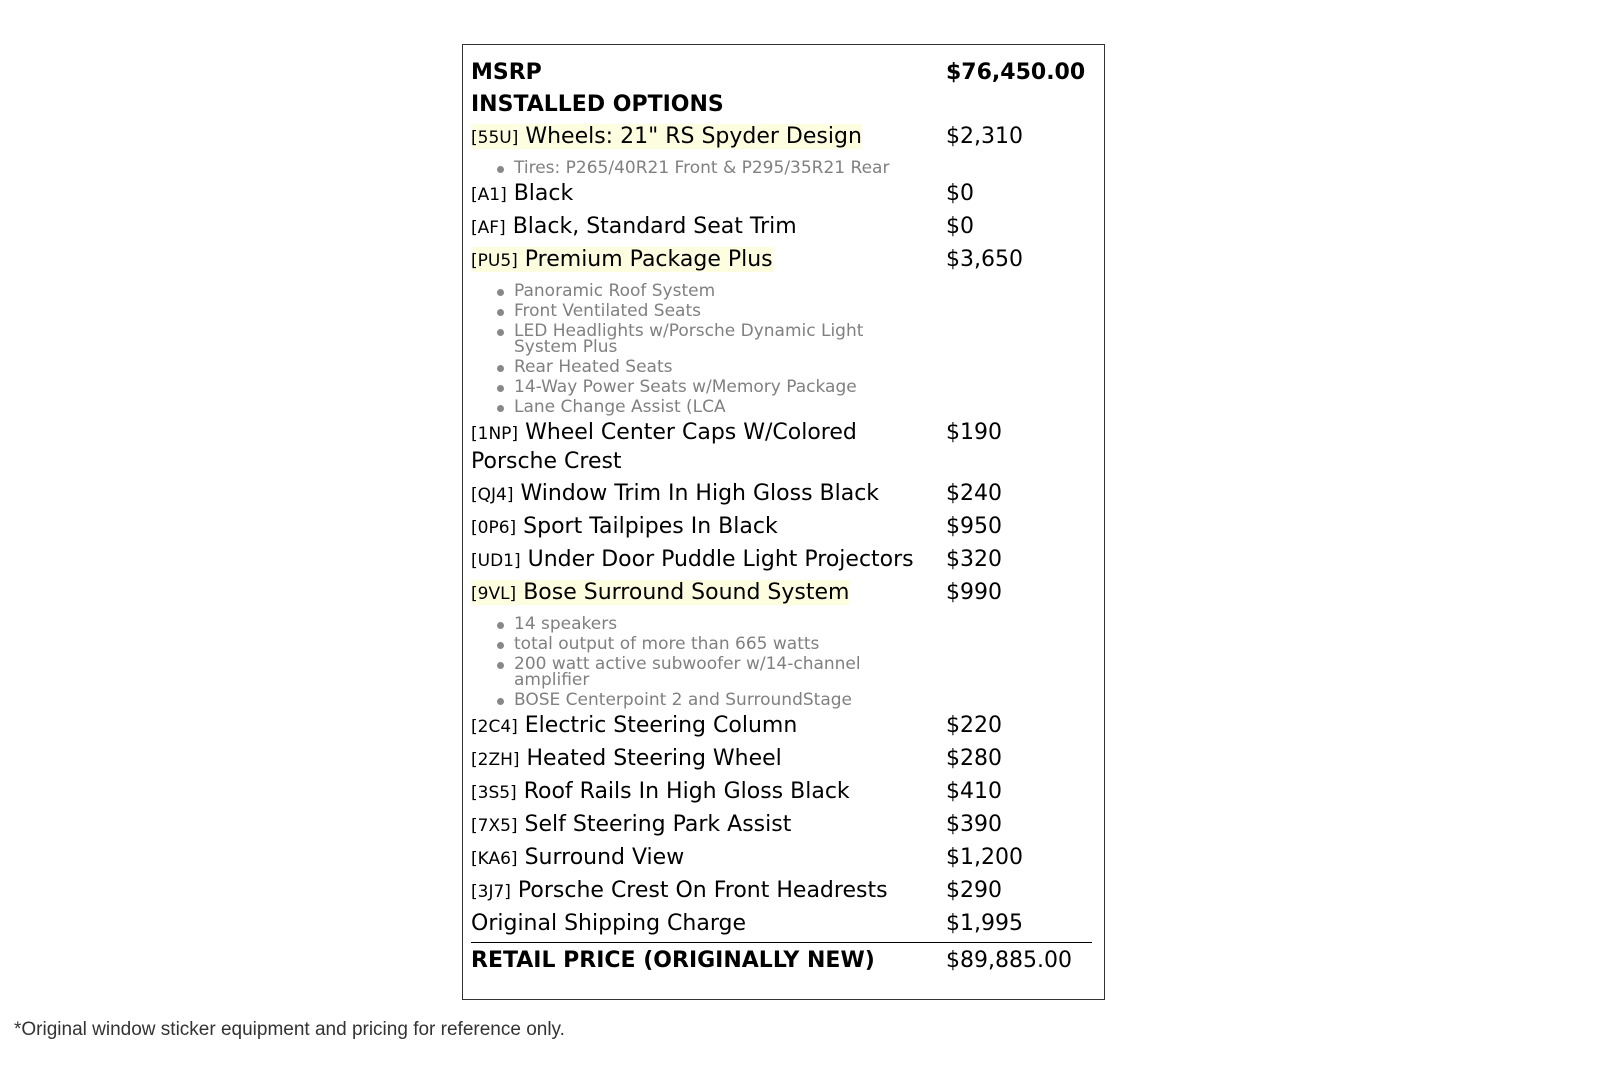 This screenshot has width=1600, height=1067. Describe the element at coordinates (488, 228) in the screenshot. I see `option-code: [AF]` at that location.